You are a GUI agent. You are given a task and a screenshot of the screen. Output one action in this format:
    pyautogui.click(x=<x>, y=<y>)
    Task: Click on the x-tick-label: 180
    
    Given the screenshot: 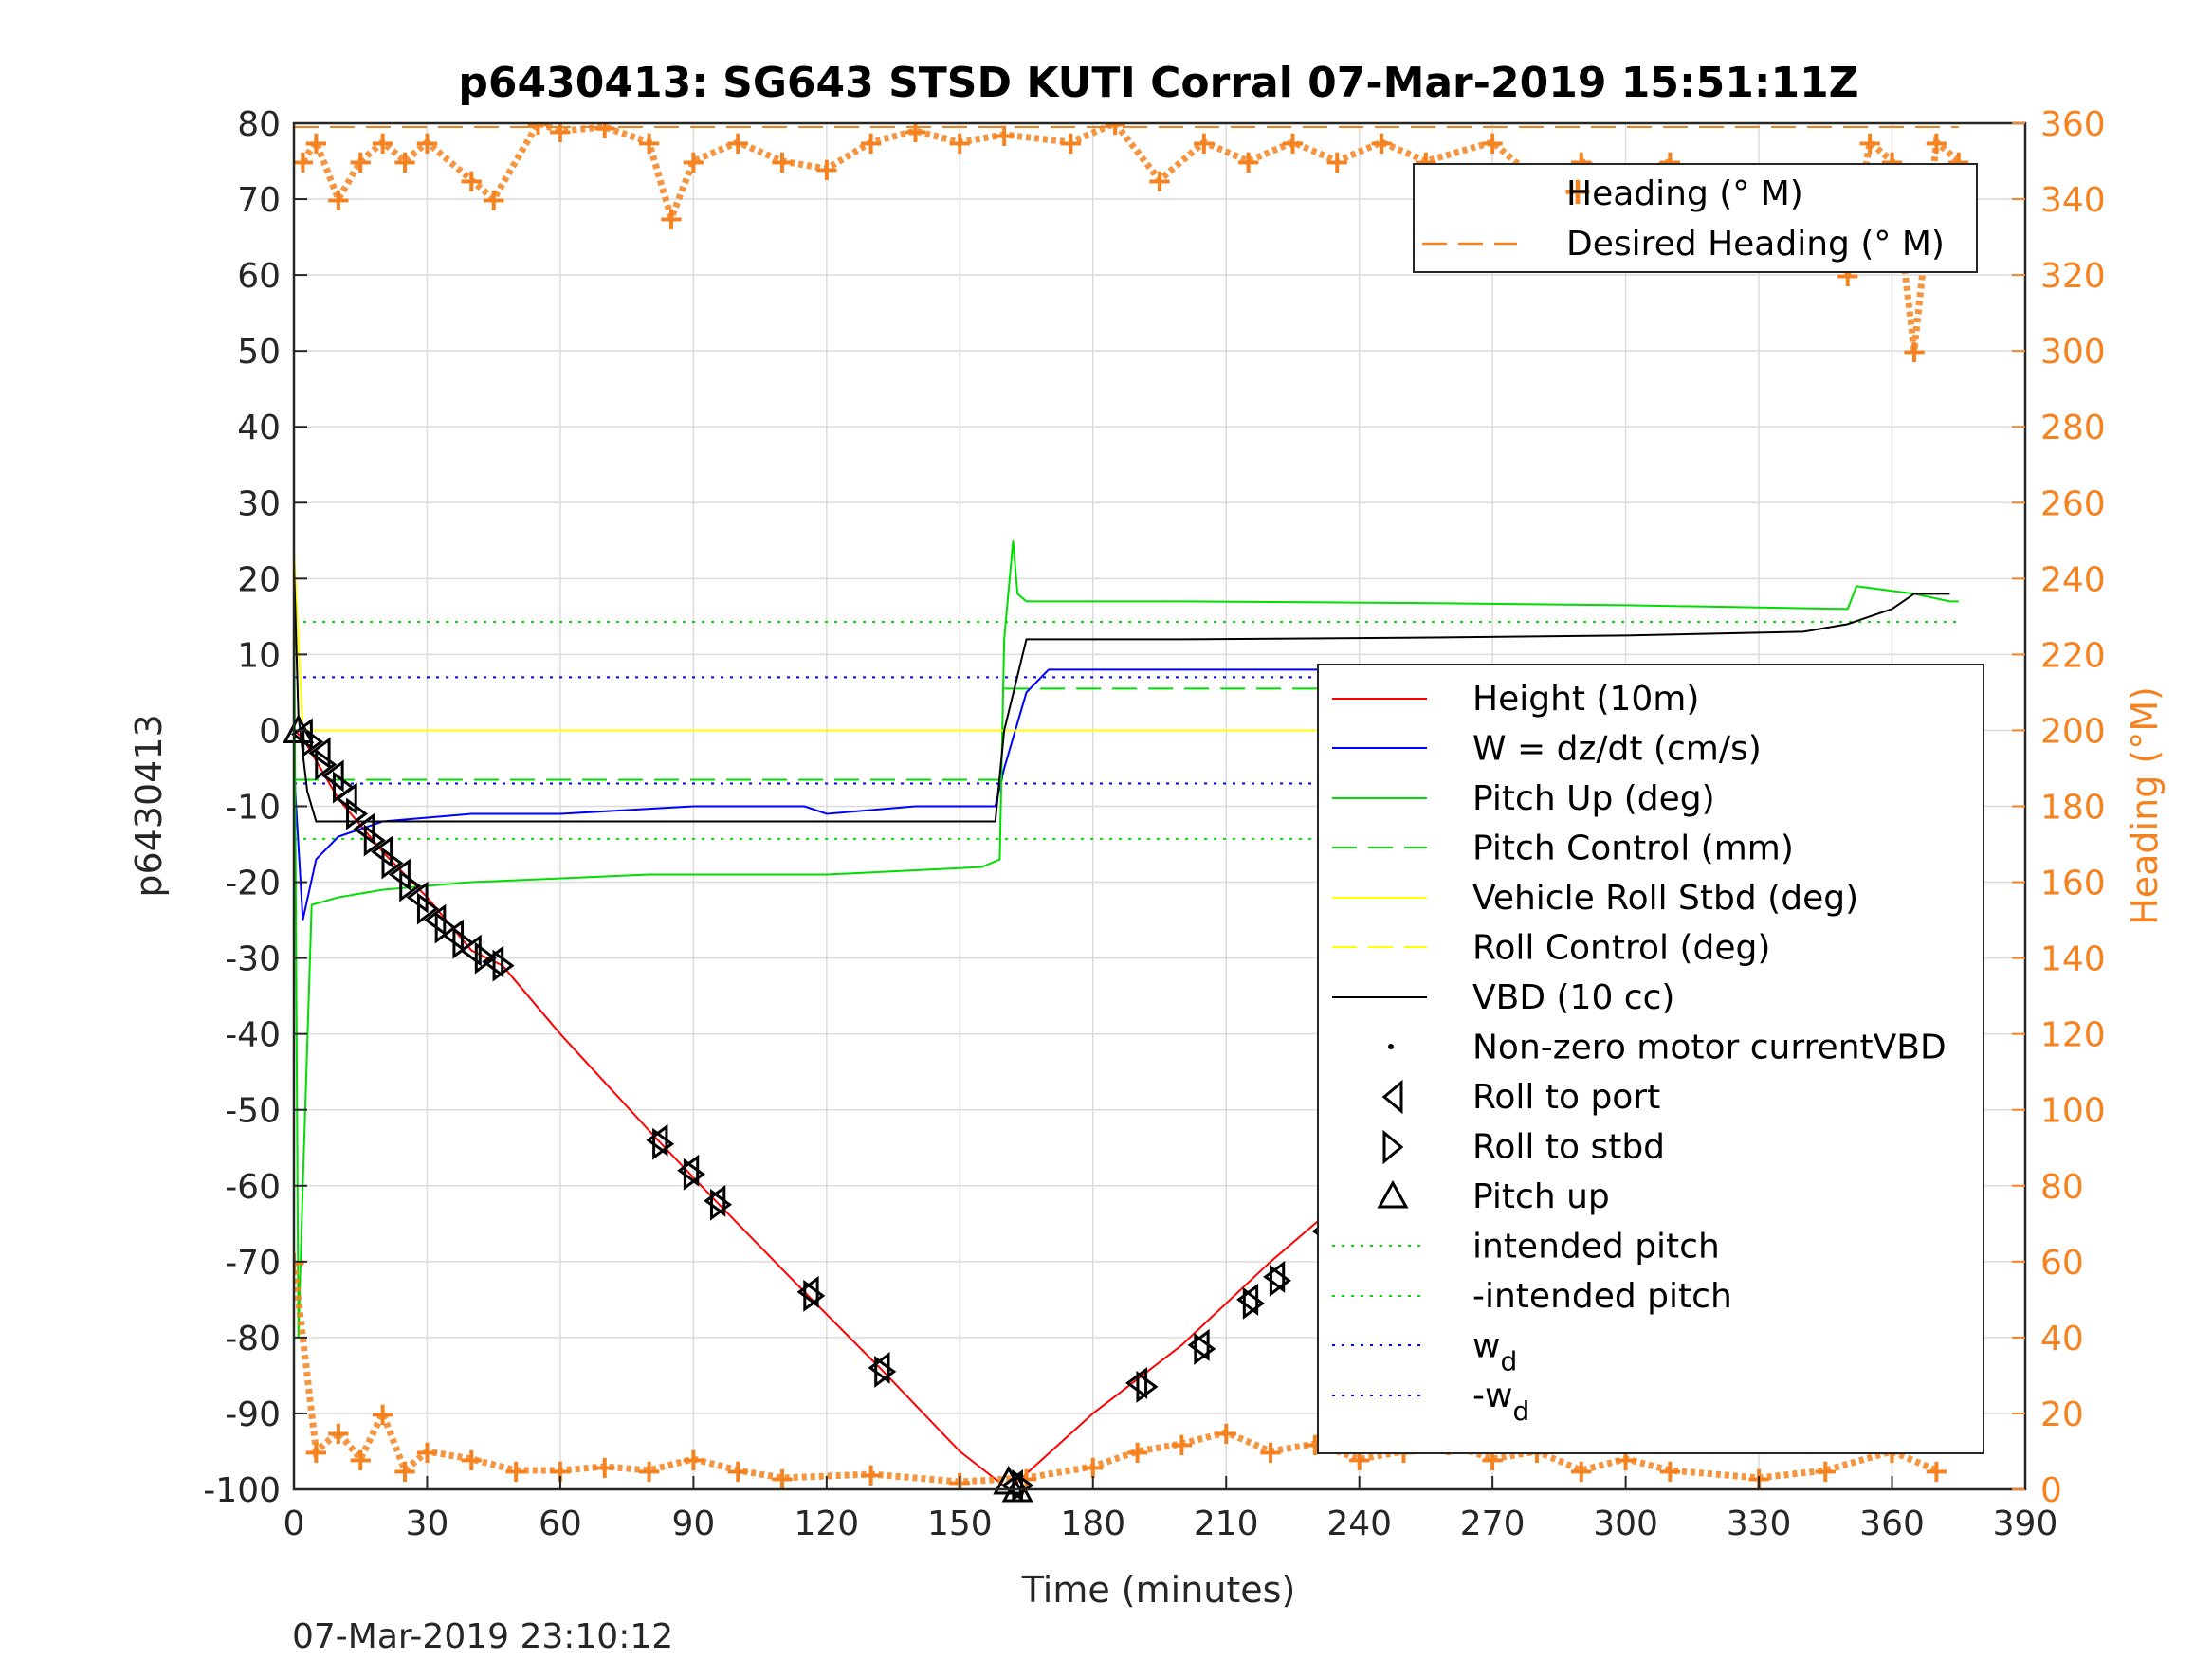 What is the action you would take?
    pyautogui.click(x=1092, y=1523)
    